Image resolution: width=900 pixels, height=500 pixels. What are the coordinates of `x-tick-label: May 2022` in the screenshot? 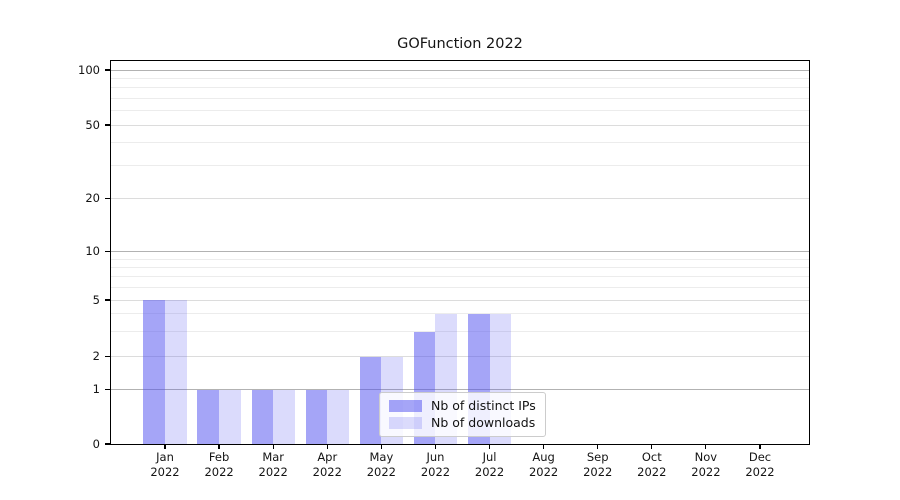 It's located at (381, 464).